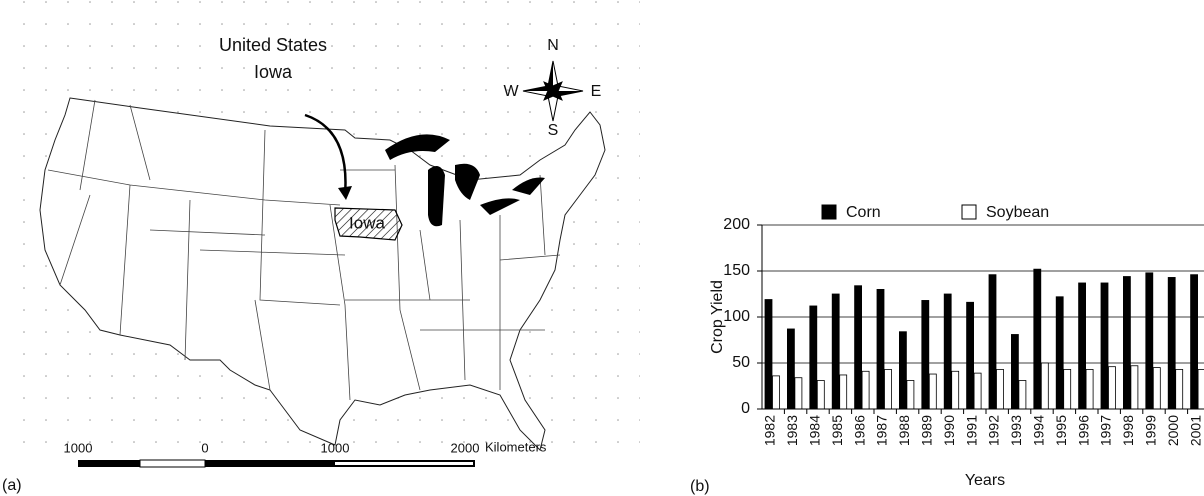 The width and height of the screenshot is (1204, 496). What do you see at coordinates (717, 317) in the screenshot?
I see `y-axis-label: Crop Yield` at bounding box center [717, 317].